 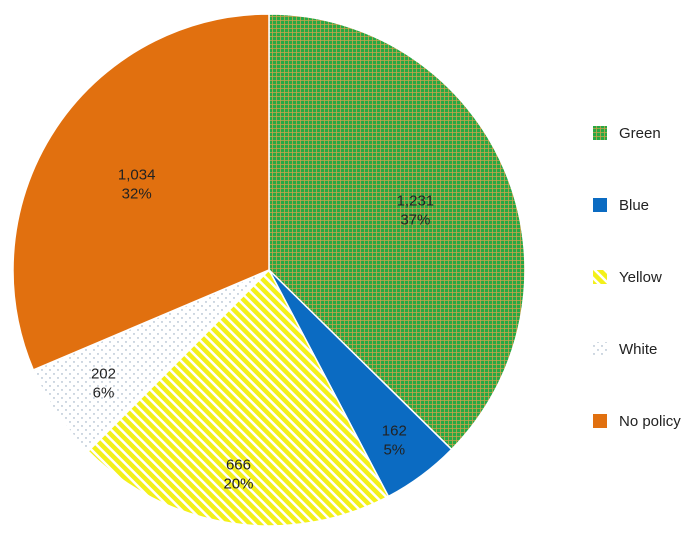 I want to click on data-label-value-blue: 162, so click(x=394, y=430).